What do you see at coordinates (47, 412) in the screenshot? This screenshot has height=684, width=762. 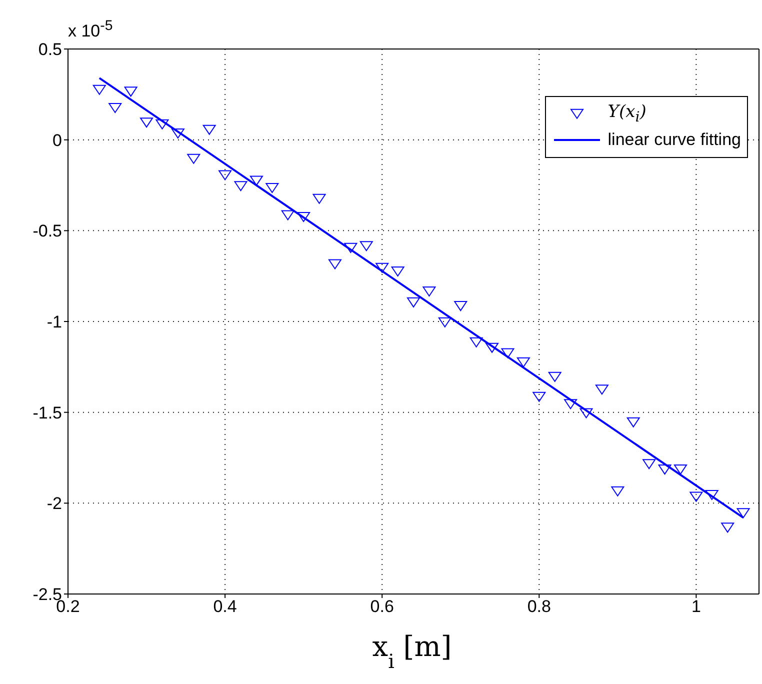 I see `y-tick-label: -1.5` at bounding box center [47, 412].